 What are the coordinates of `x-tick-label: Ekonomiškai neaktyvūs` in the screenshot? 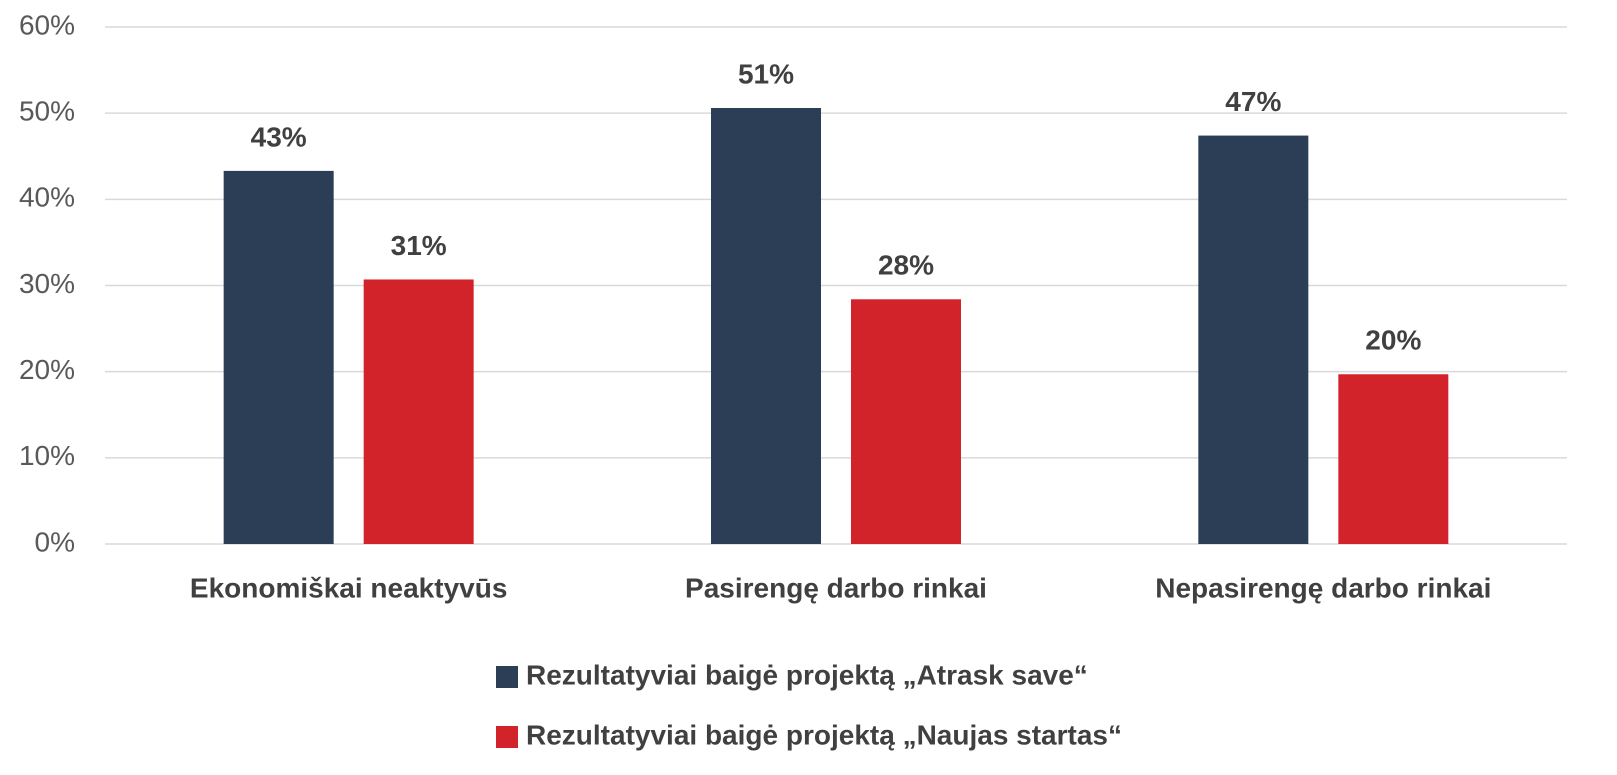 It's located at (348, 587).